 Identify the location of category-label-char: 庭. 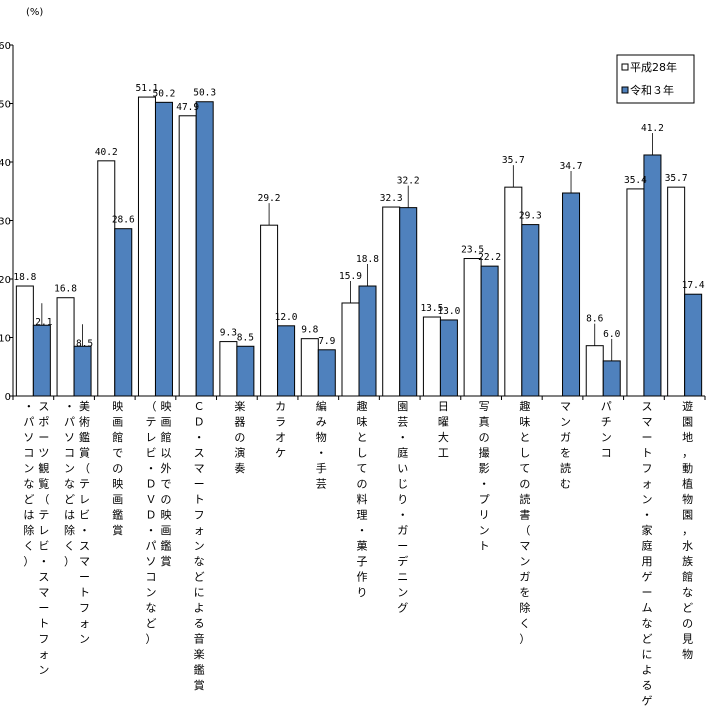
(646, 546).